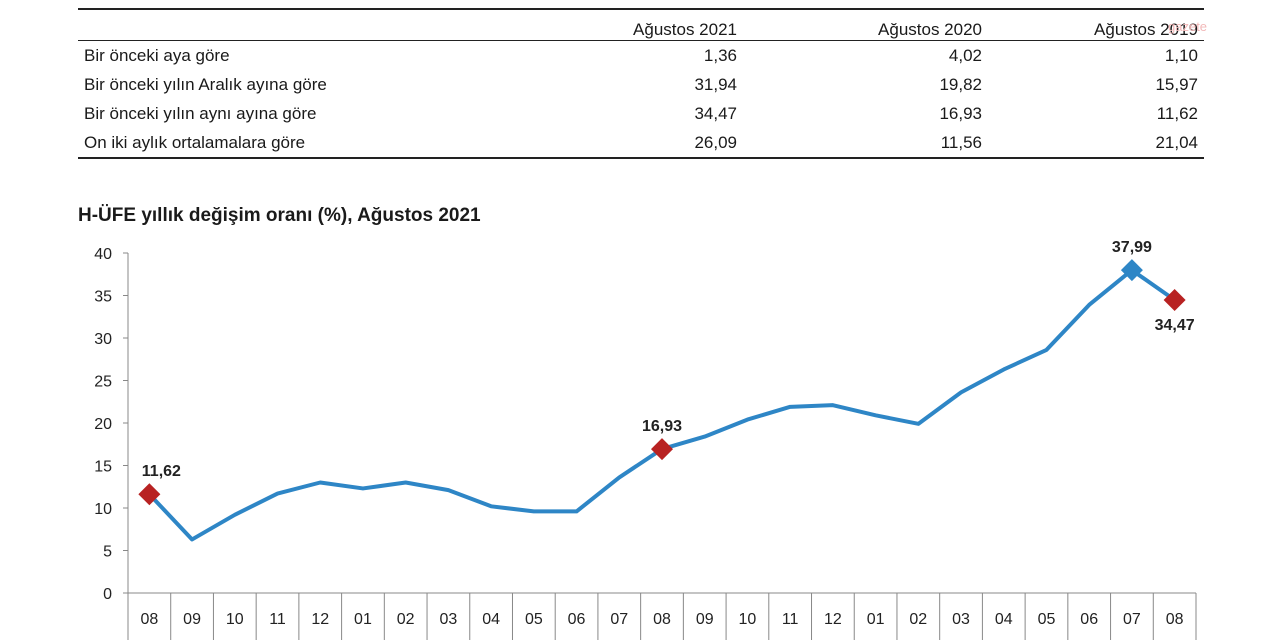  What do you see at coordinates (107, 594) in the screenshot?
I see `y-tick-label: 0` at bounding box center [107, 594].